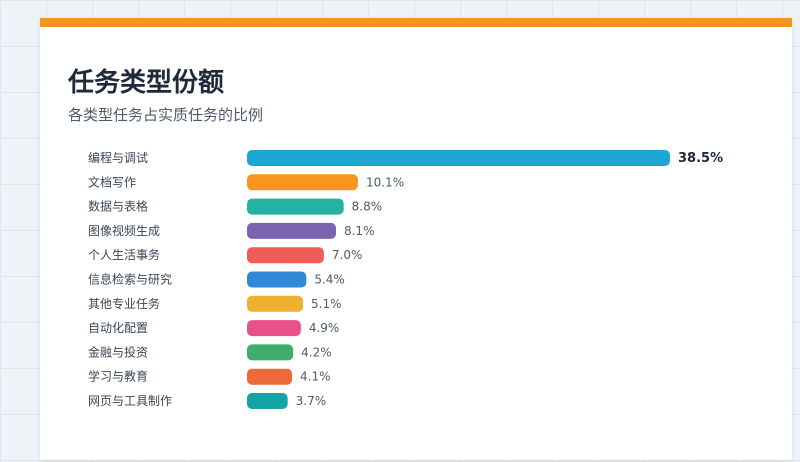 This screenshot has height=462, width=800. What do you see at coordinates (311, 401) in the screenshot?
I see `value-label: 3.7%` at bounding box center [311, 401].